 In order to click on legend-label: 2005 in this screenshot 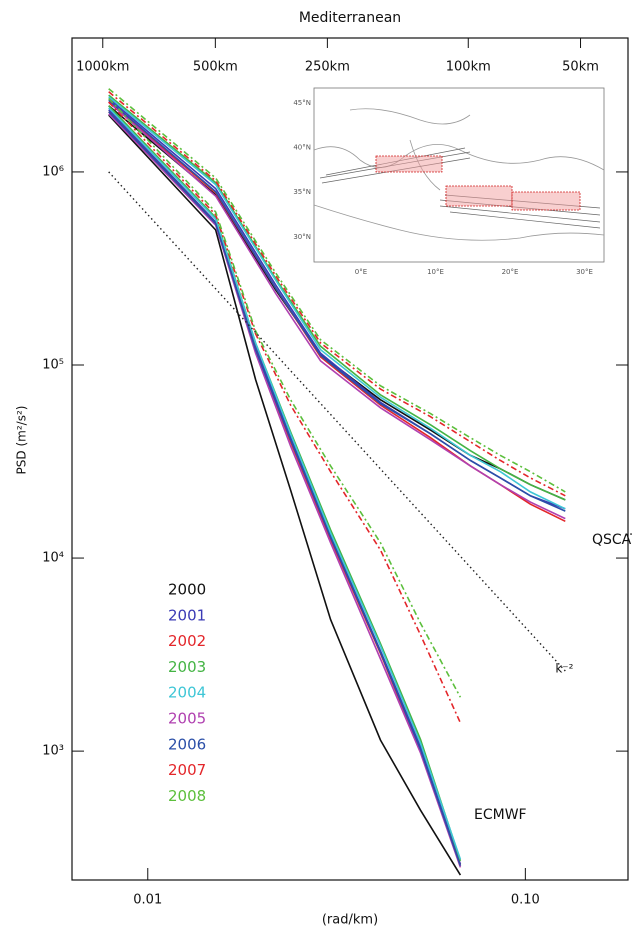, I will do `click(187, 719)`.